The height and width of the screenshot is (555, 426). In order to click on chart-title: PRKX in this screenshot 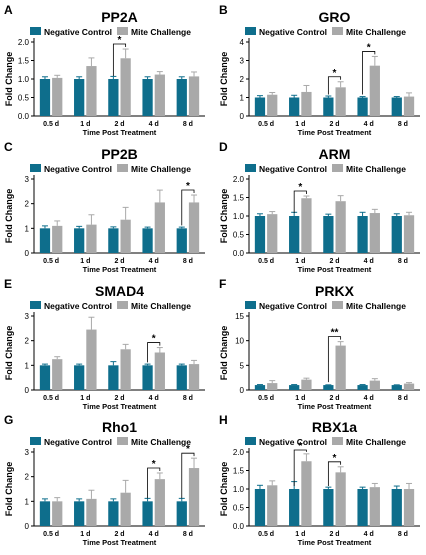, I will do `click(335, 291)`.